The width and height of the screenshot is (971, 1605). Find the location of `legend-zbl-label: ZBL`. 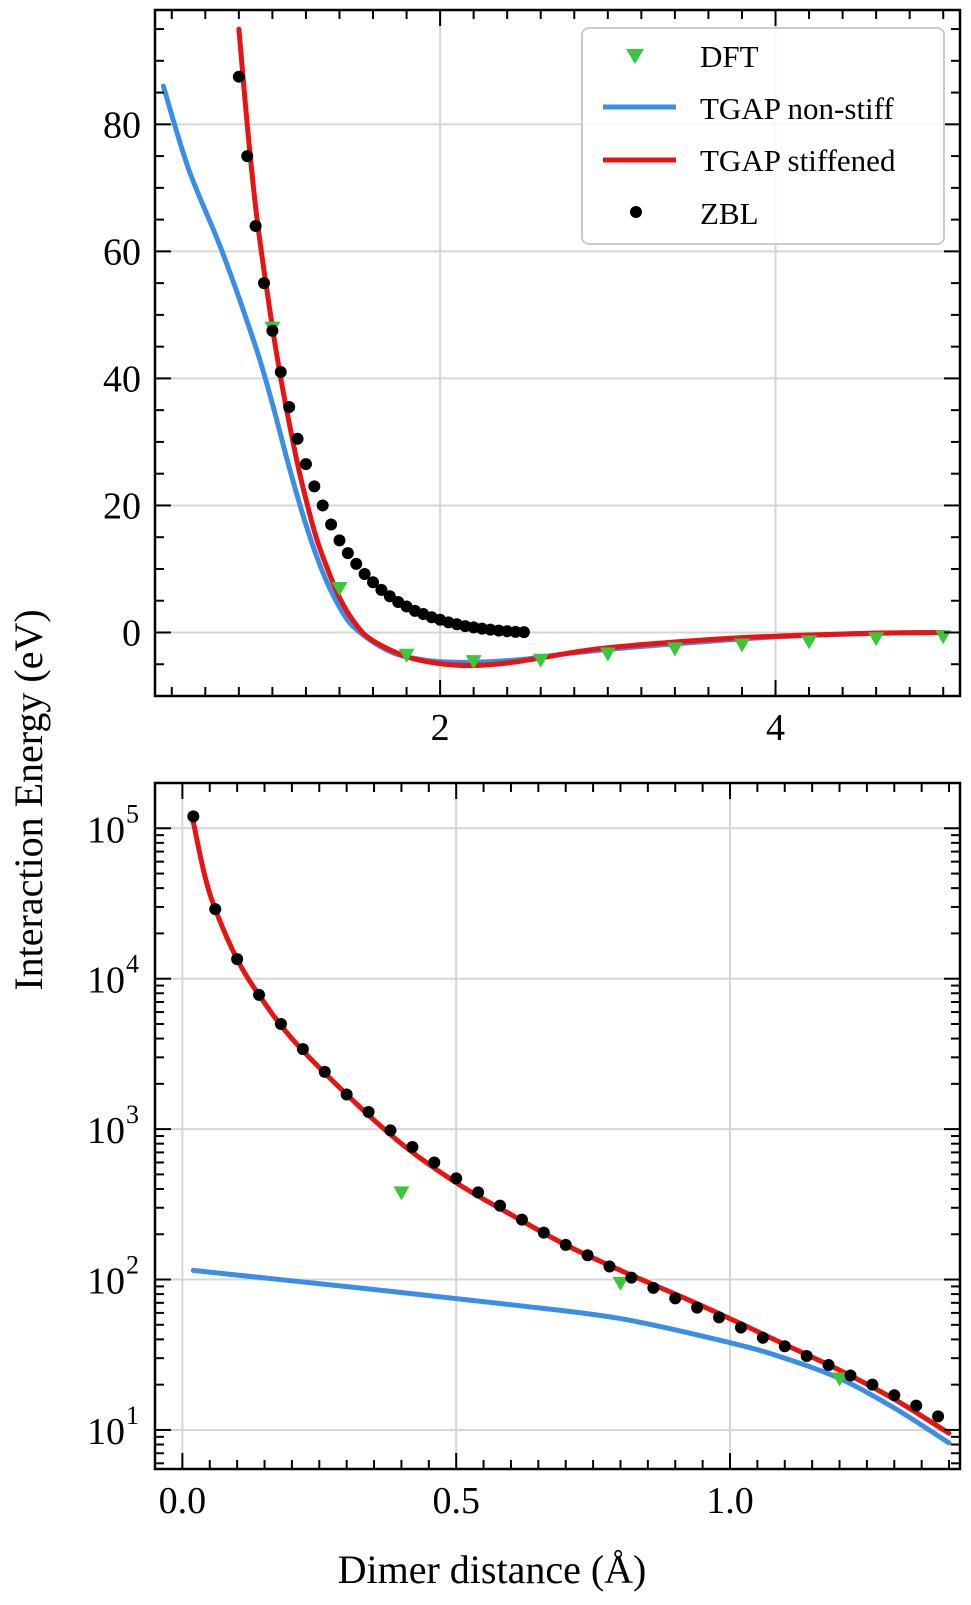

legend-zbl-label: ZBL is located at coordinates (729, 213).